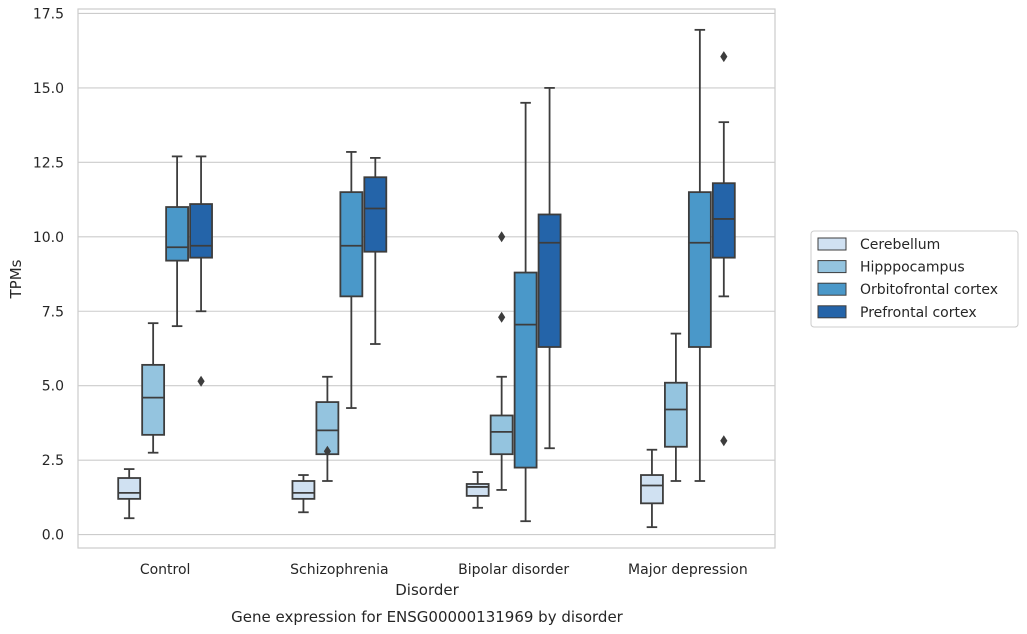  I want to click on x-tick-label: Control, so click(165, 570).